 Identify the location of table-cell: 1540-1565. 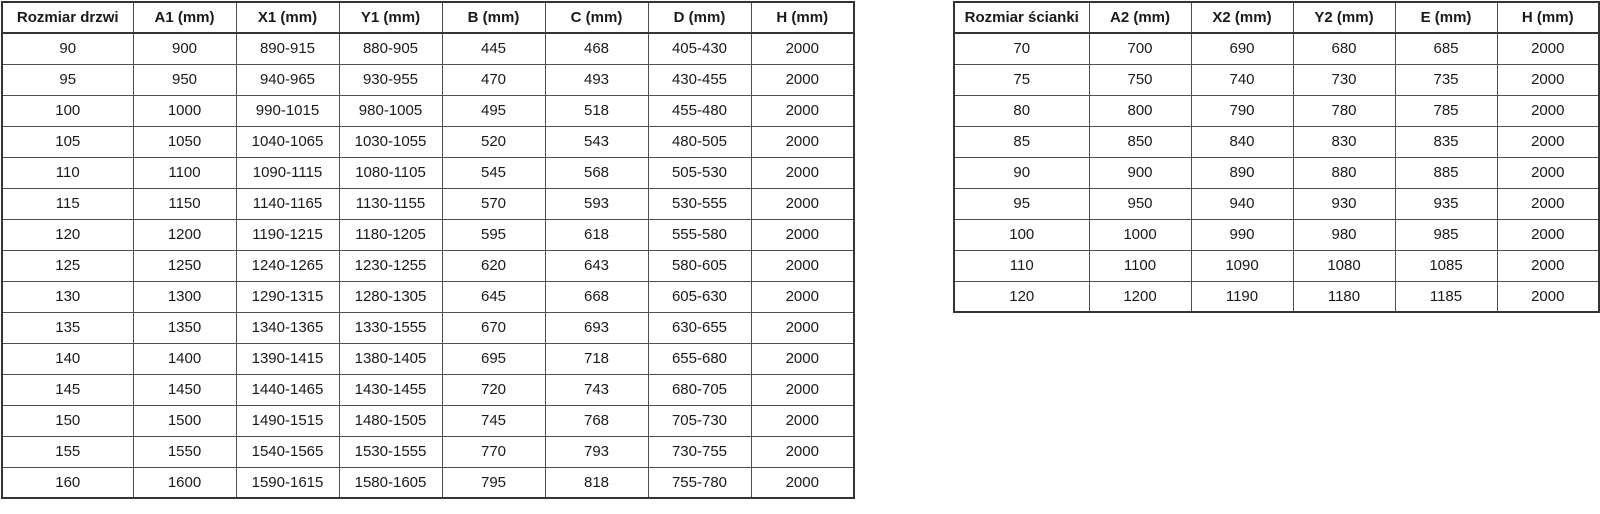
(287, 451).